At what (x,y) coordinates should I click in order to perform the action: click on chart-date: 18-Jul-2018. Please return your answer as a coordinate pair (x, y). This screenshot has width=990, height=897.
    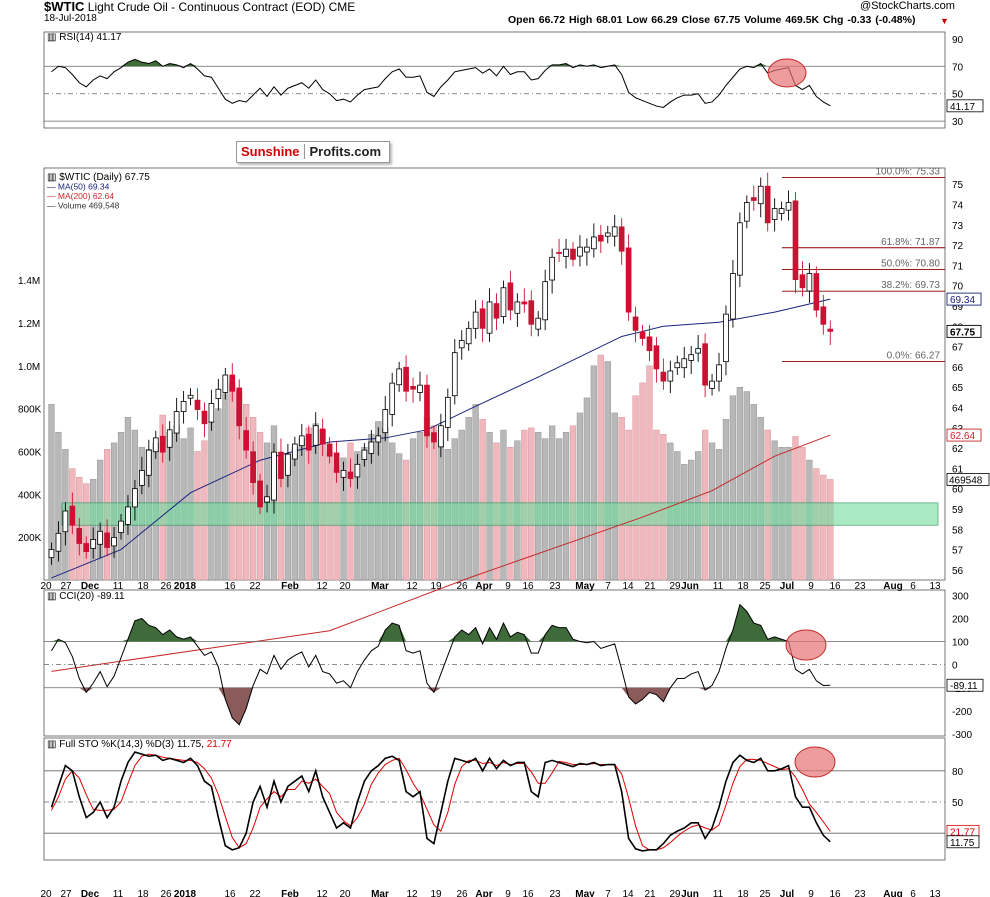
    Looking at the image, I should click on (70, 18).